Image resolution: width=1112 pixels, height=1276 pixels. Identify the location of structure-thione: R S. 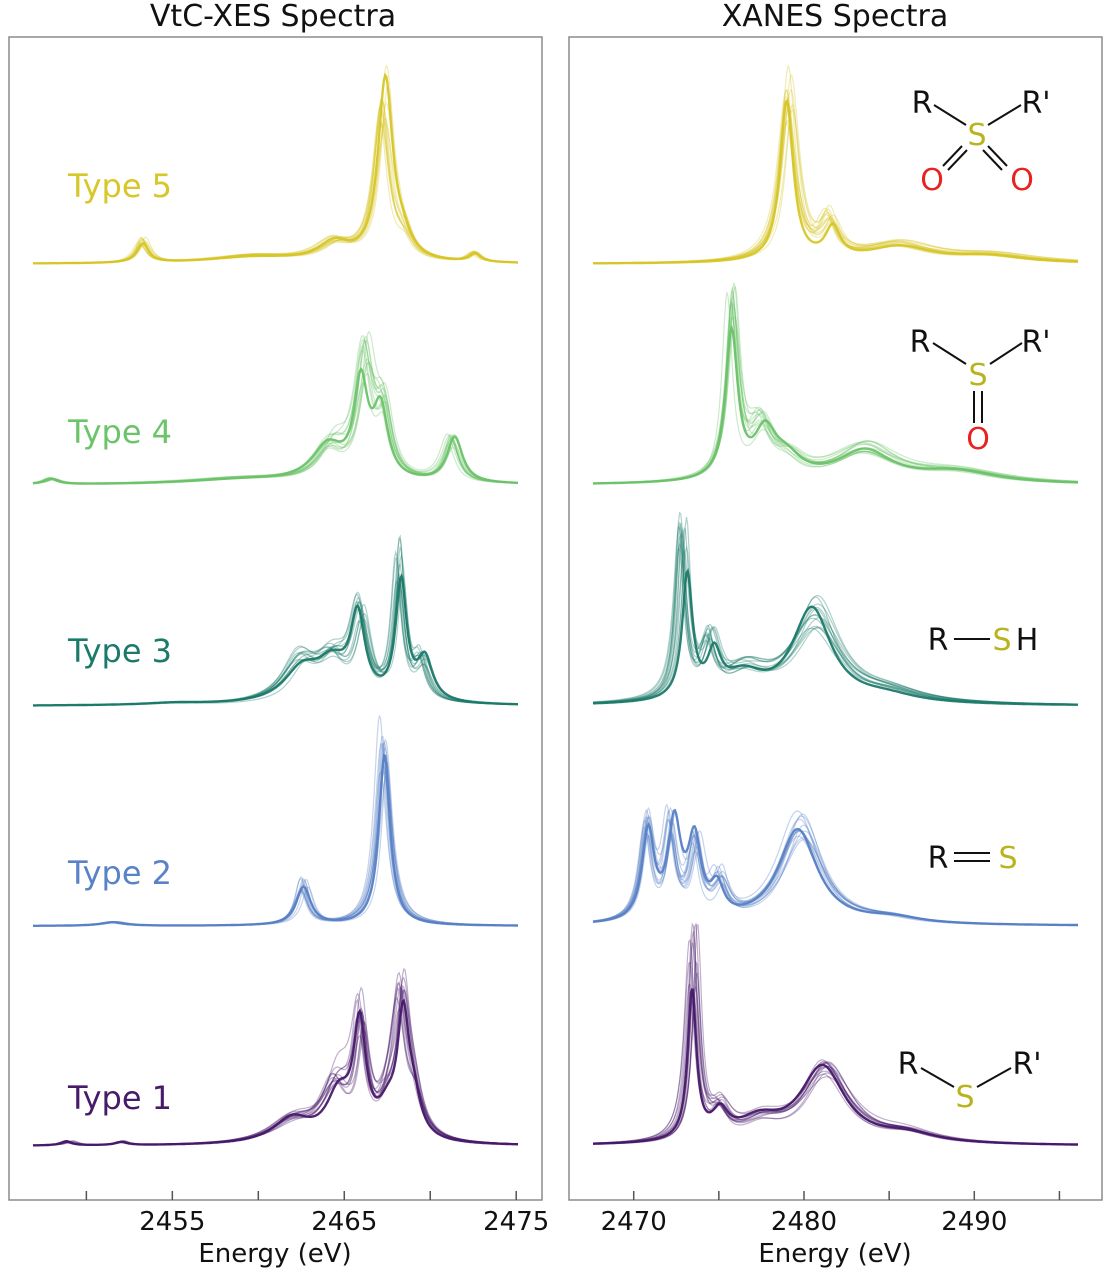
(973, 858).